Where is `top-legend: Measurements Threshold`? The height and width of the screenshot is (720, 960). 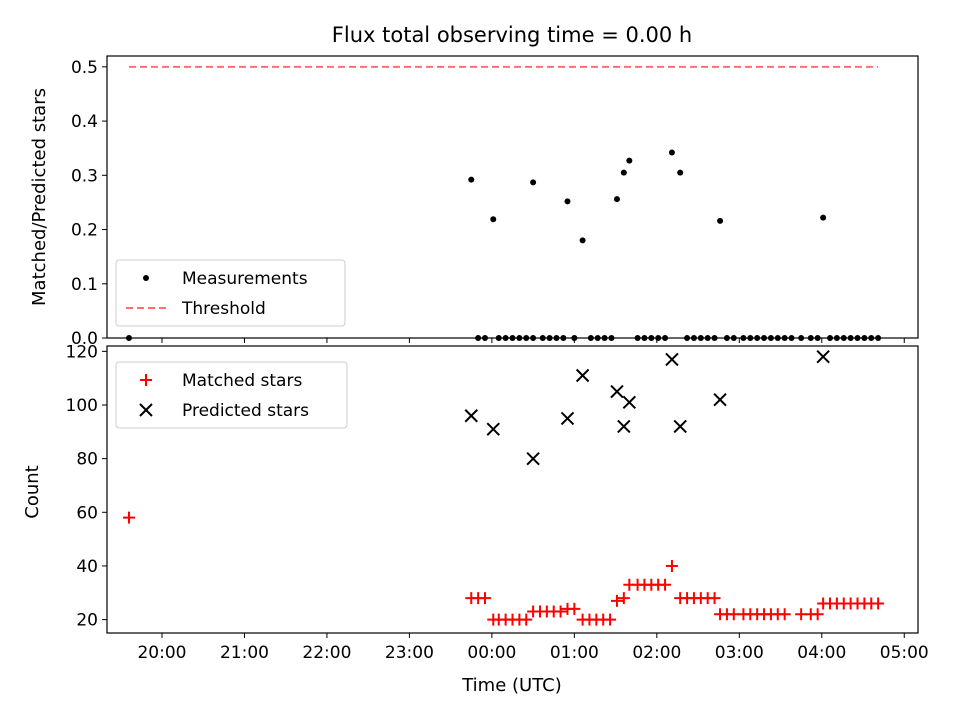 top-legend: Measurements Threshold is located at coordinates (230, 293).